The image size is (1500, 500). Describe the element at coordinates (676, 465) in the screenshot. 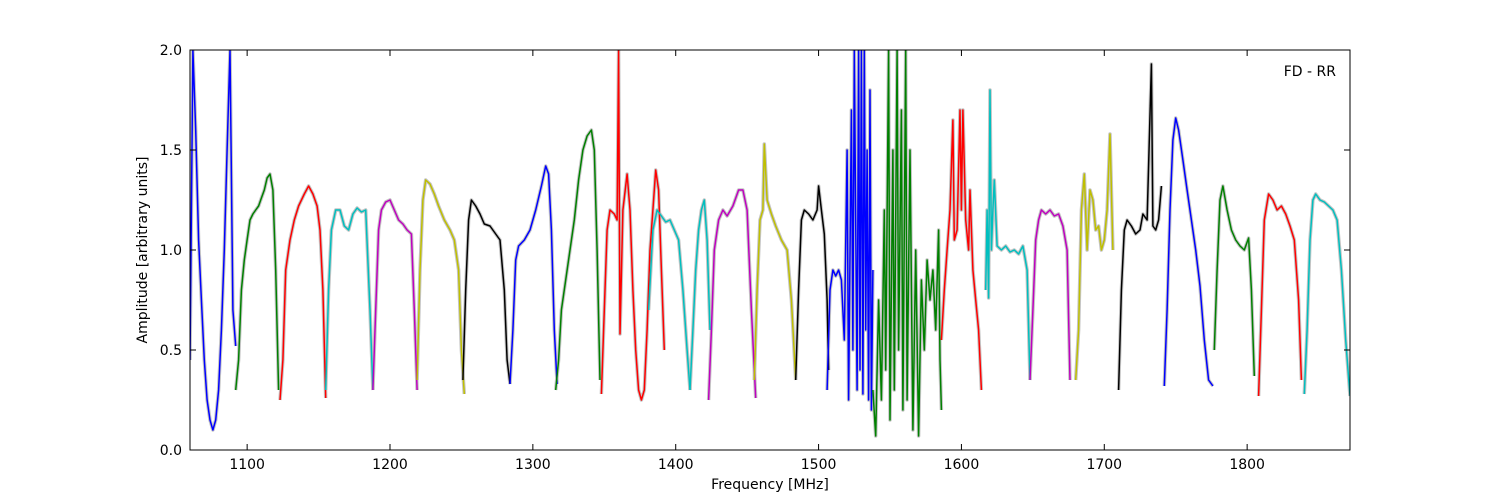

I see `x-tick-label: 1400` at that location.